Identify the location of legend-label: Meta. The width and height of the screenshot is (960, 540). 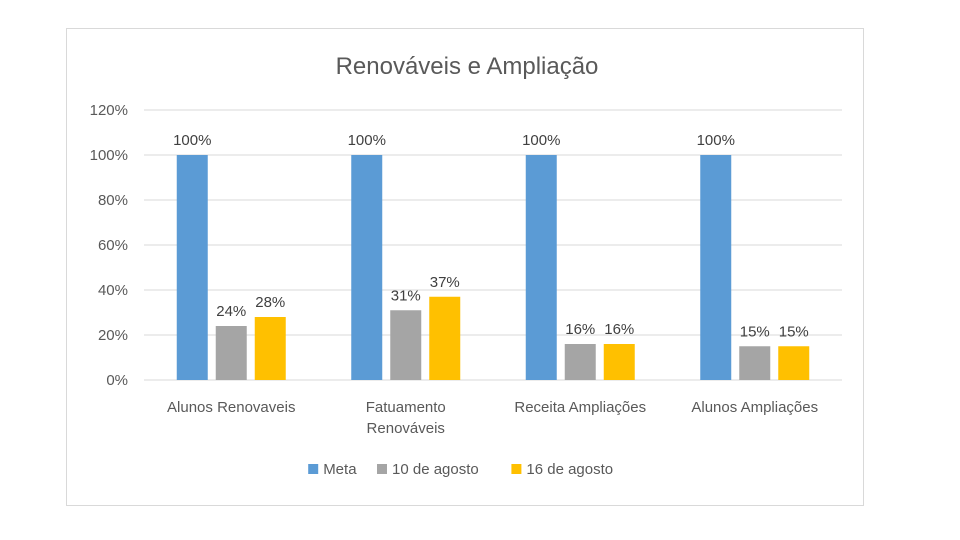
(340, 469).